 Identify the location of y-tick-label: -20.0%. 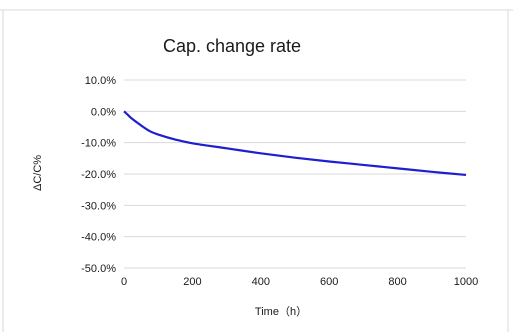
(98, 175).